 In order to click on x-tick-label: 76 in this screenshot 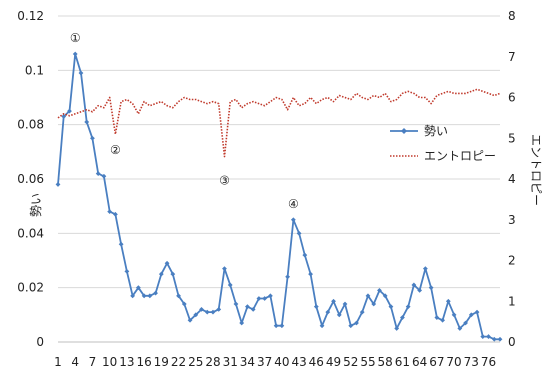, I will do `click(488, 362)`.